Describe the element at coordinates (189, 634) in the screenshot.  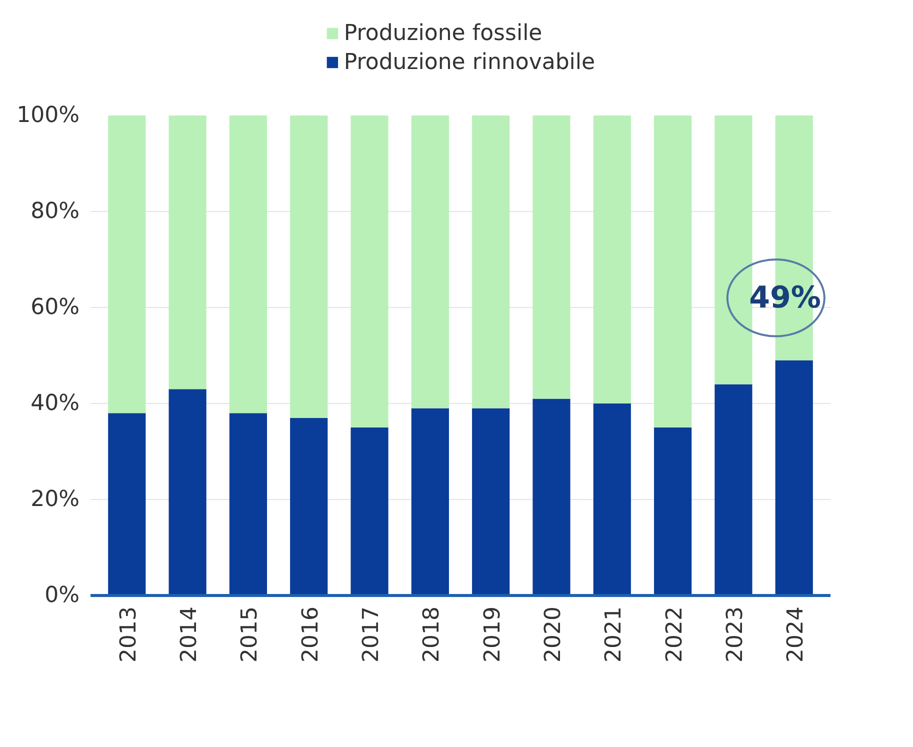
I see `x-tick-label: 2014` at that location.